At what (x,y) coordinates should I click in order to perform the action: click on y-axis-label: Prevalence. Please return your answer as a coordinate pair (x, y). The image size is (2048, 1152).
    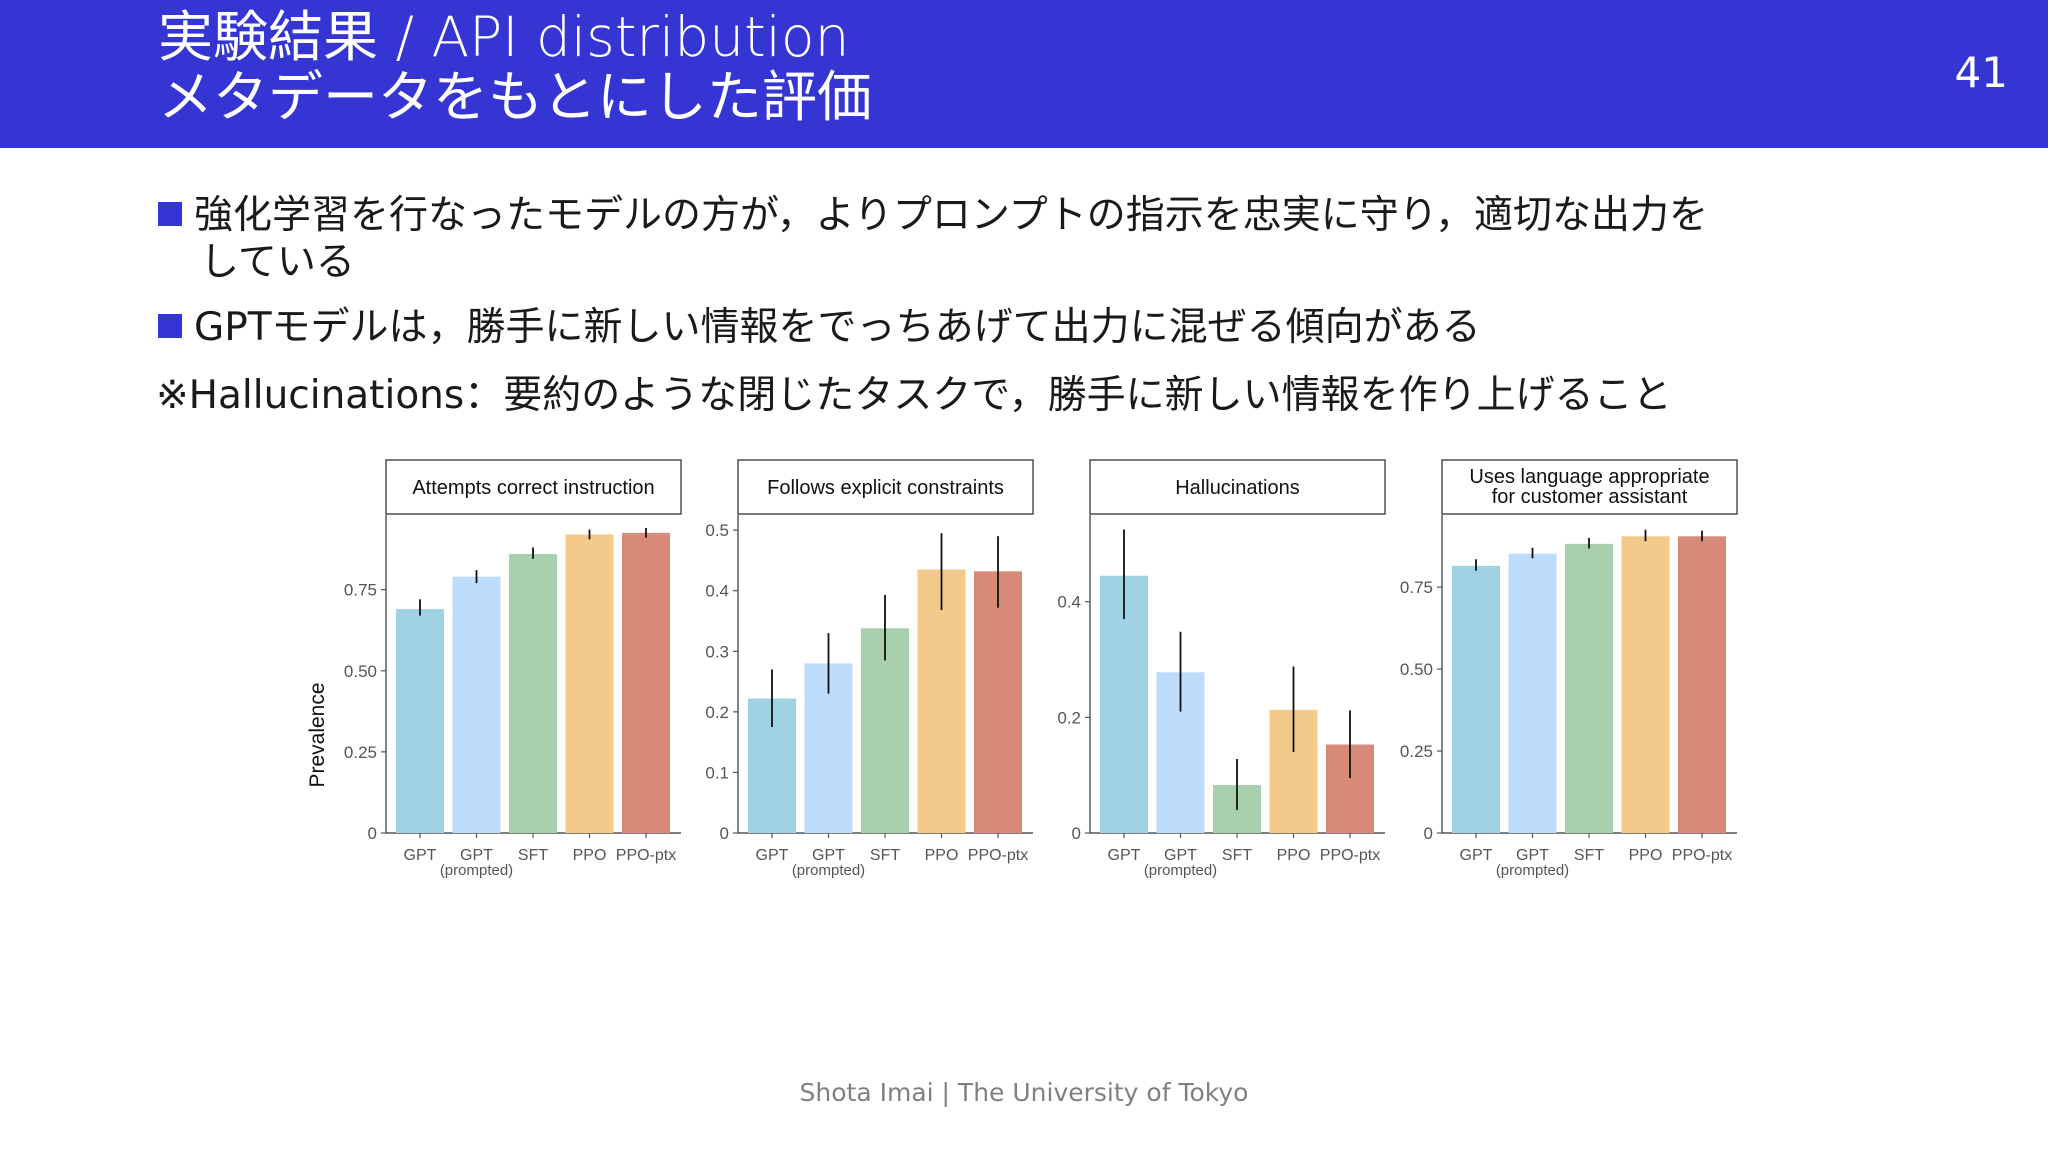
    Looking at the image, I should click on (317, 734).